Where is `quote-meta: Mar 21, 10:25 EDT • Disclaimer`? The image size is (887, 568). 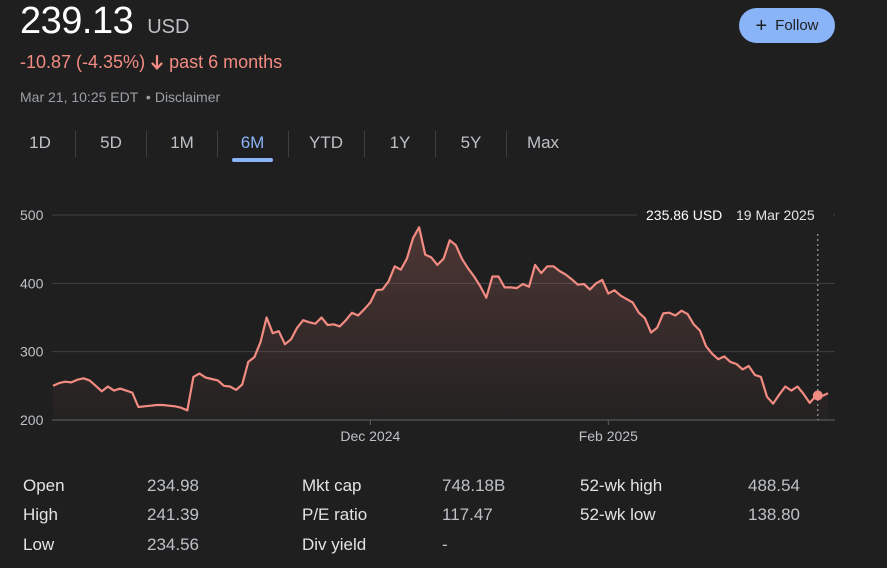
quote-meta: Mar 21, 10:25 EDT • Disclaimer is located at coordinates (120, 97).